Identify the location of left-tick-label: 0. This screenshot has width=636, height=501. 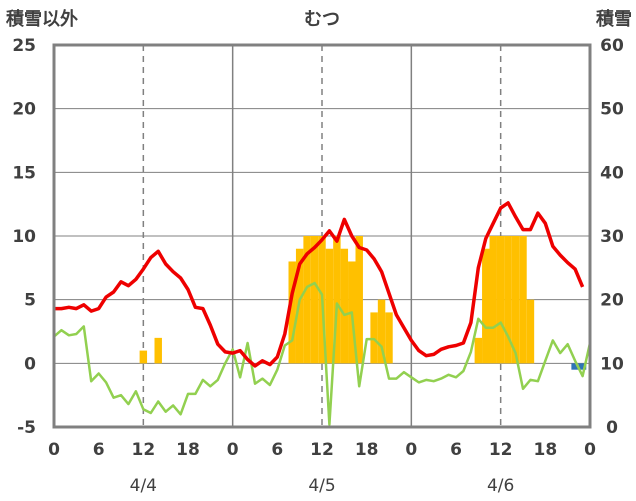
(30, 364).